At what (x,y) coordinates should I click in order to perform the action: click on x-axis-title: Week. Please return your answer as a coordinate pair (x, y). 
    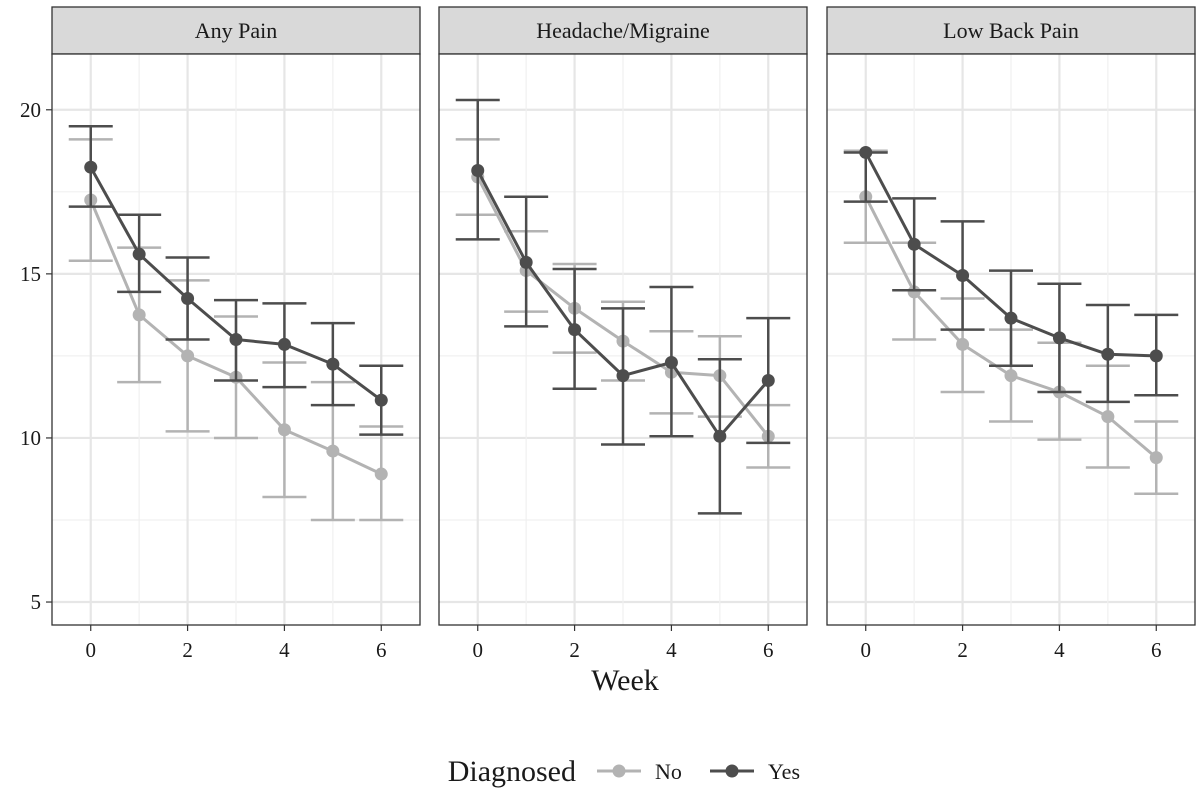
    Looking at the image, I should click on (625, 680).